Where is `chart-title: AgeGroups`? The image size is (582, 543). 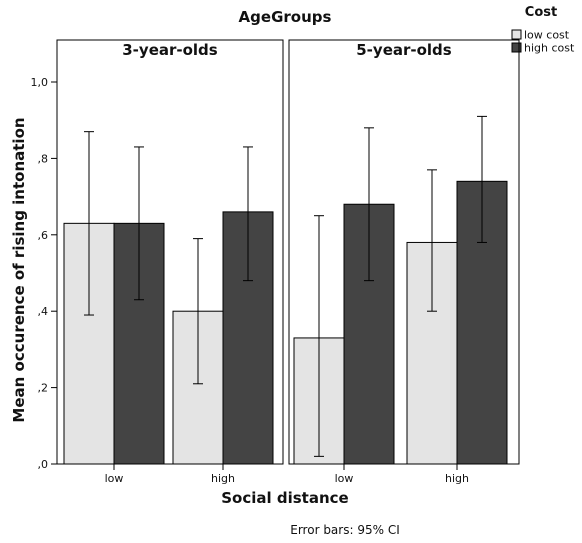 chart-title: AgeGroups is located at coordinates (285, 17).